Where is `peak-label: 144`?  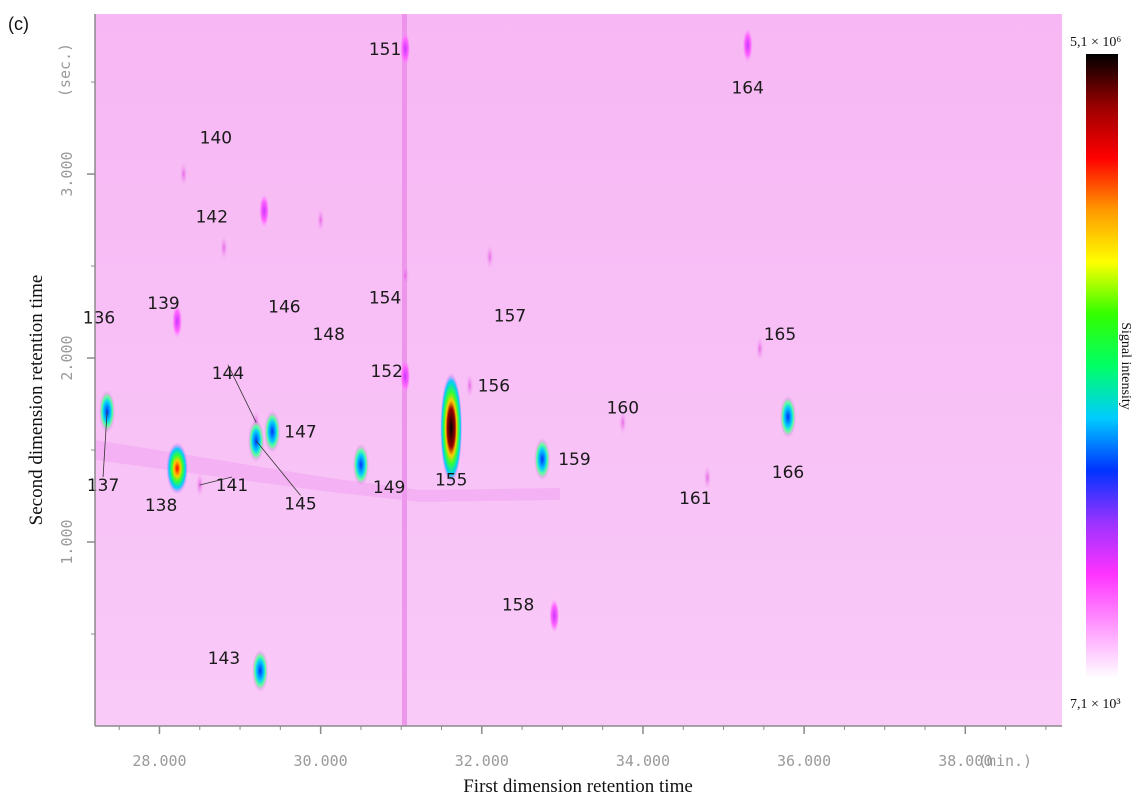
peak-label: 144 is located at coordinates (228, 374).